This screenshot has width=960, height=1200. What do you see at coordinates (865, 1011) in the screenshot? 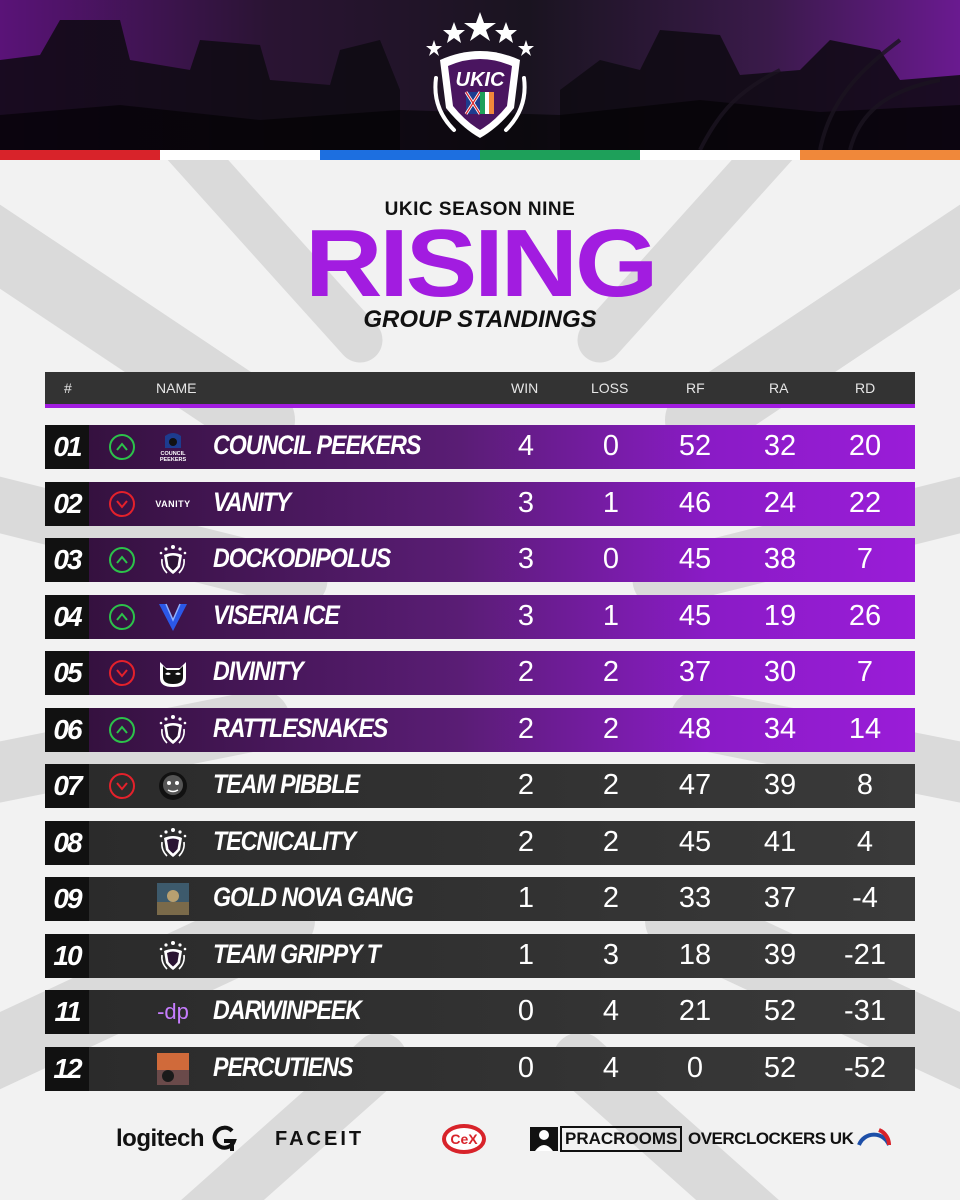
I see `round-difference-value: -31` at bounding box center [865, 1011].